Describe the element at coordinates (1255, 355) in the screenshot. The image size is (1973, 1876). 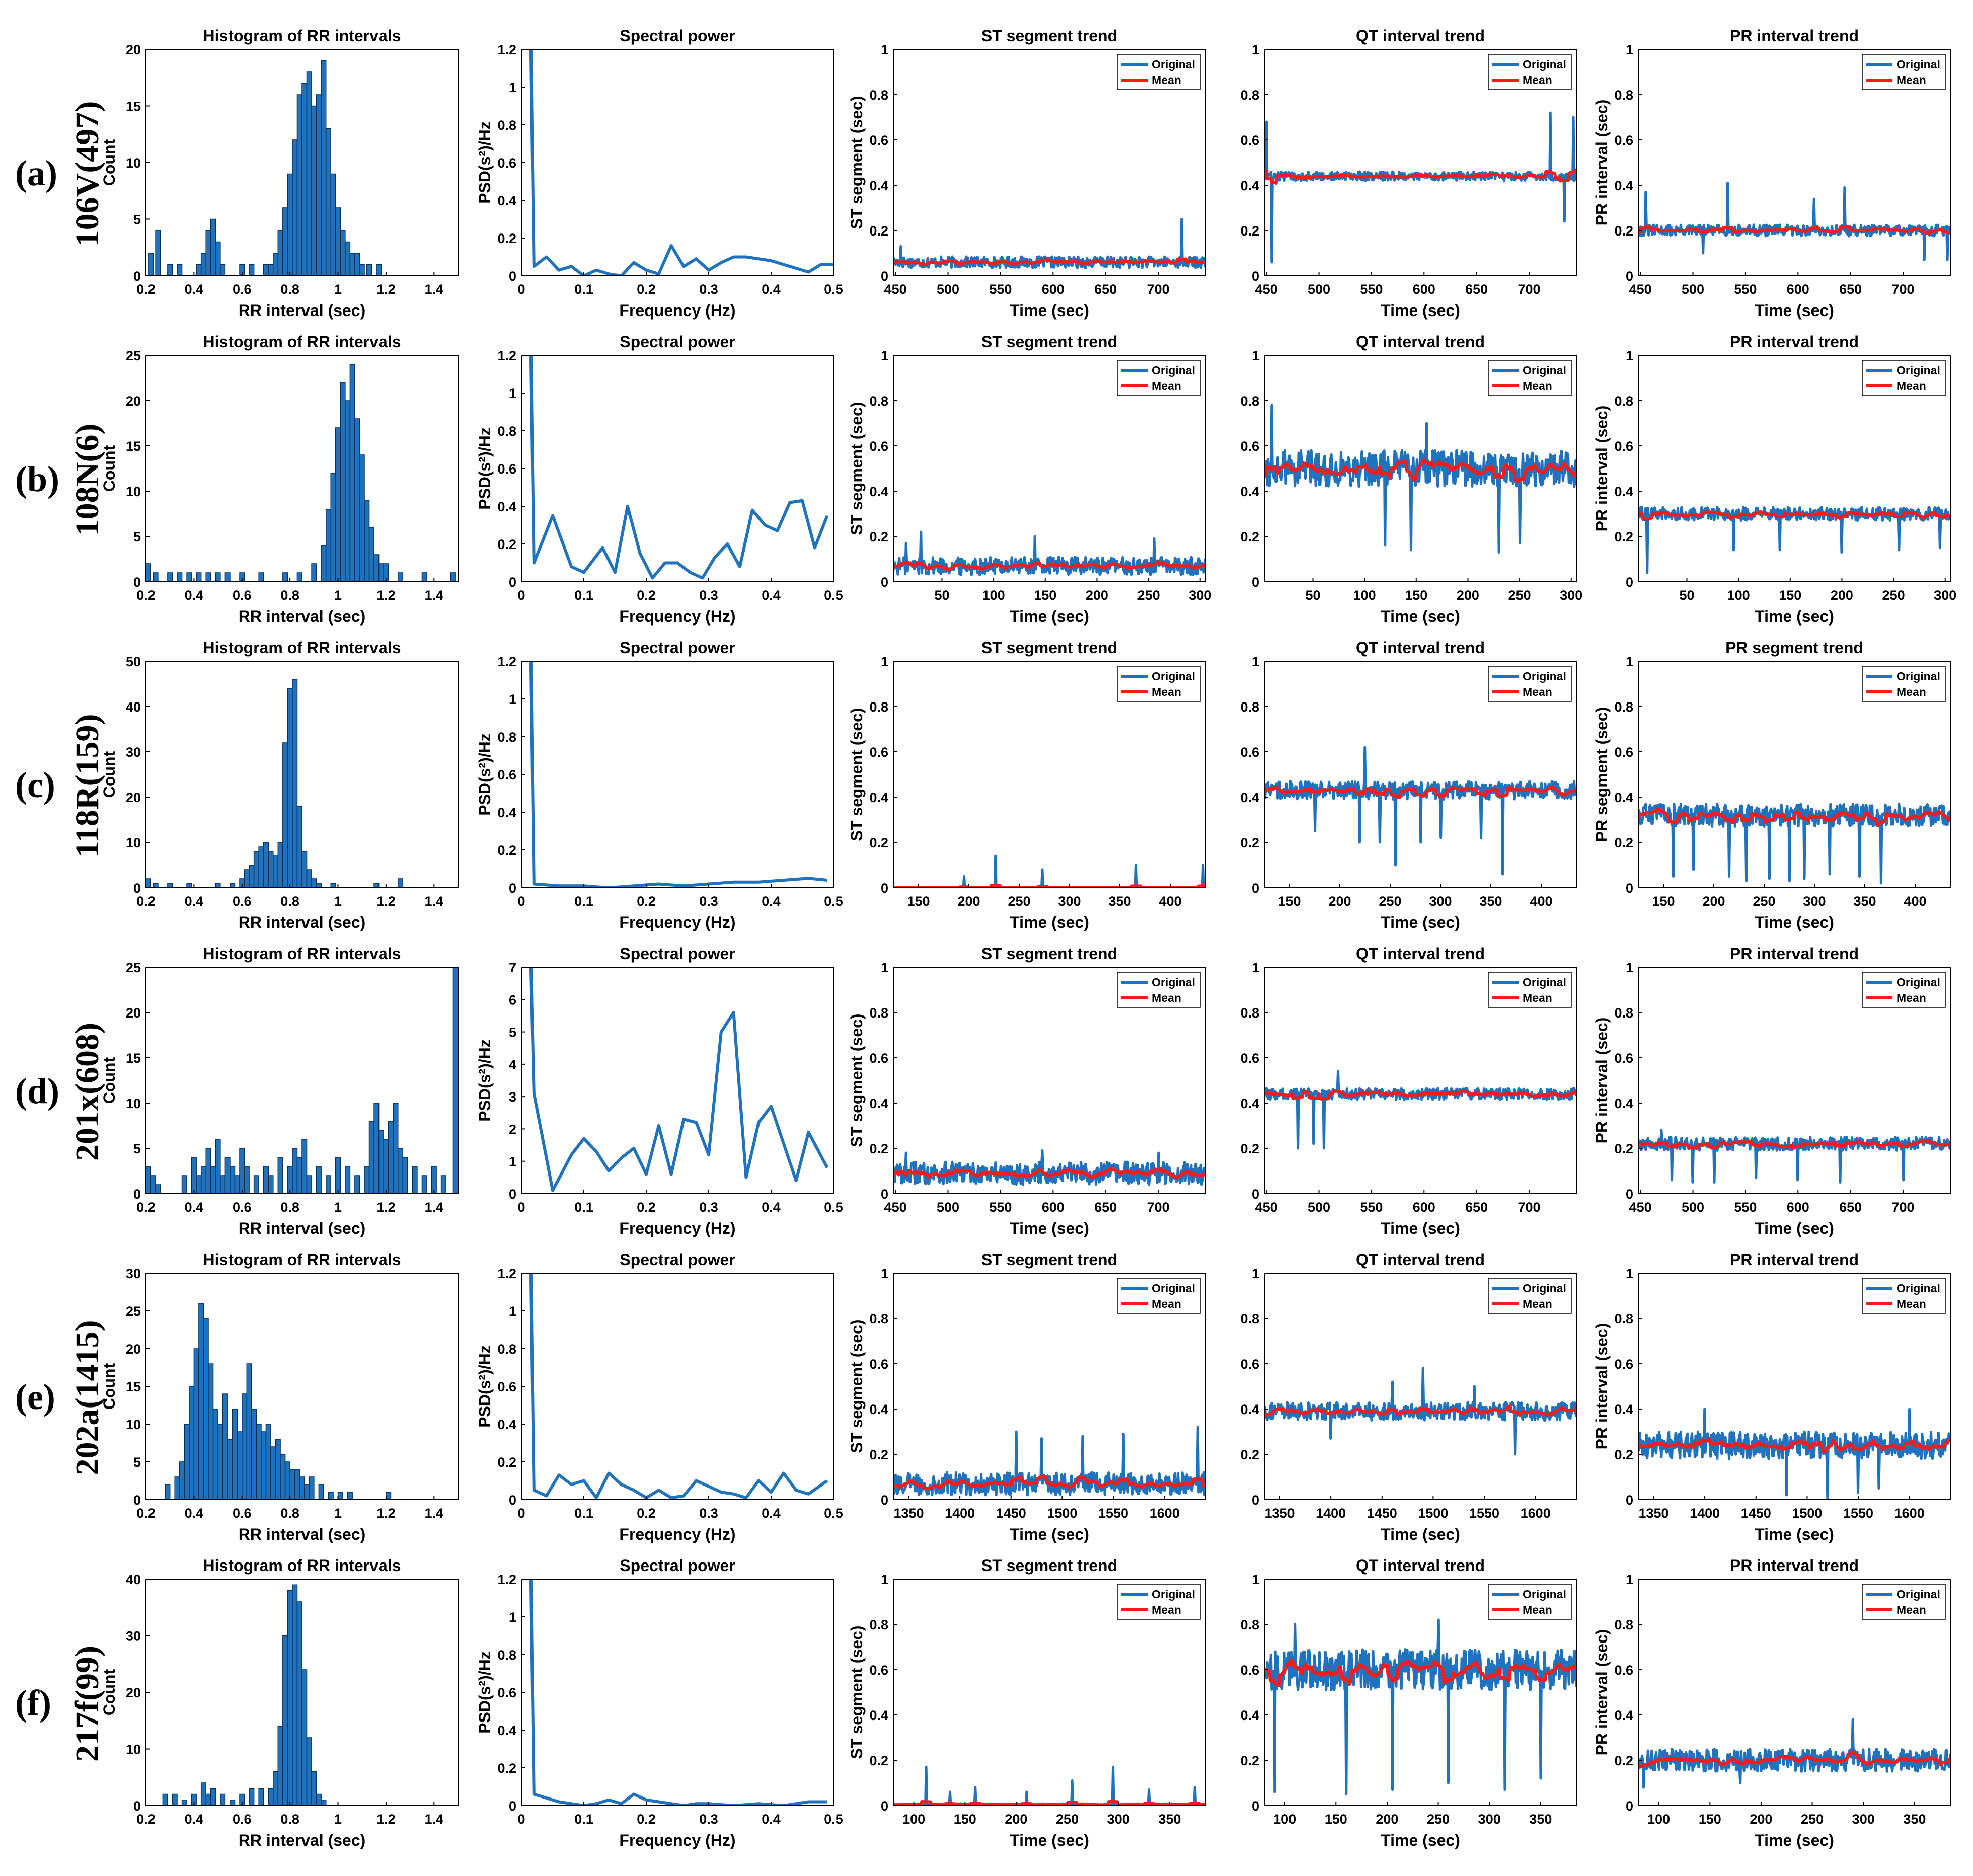
I see `y-tick-label: 1` at that location.